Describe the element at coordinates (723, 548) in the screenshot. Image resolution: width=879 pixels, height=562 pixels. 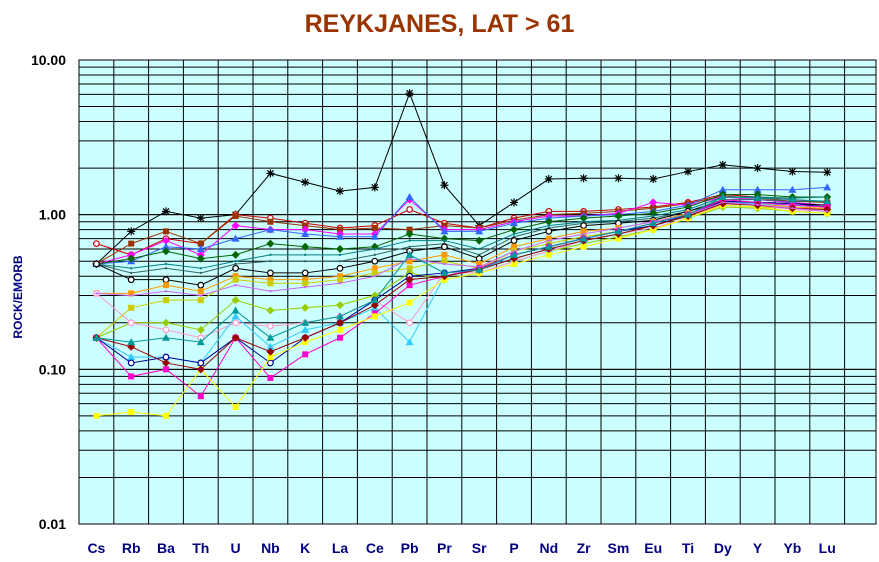
I see `x-tick-label: Dy` at that location.